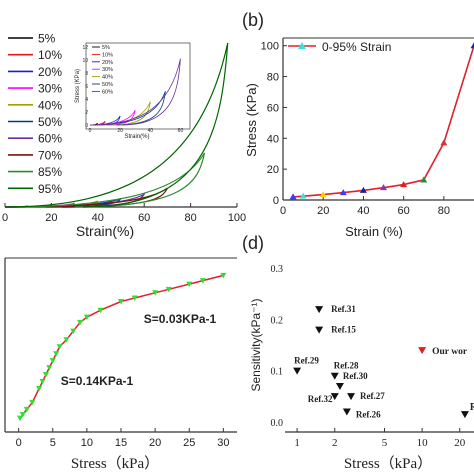 This screenshot has height=474, width=474. I want to click on panel-d-ytick-label: 0.2, so click(277, 320).